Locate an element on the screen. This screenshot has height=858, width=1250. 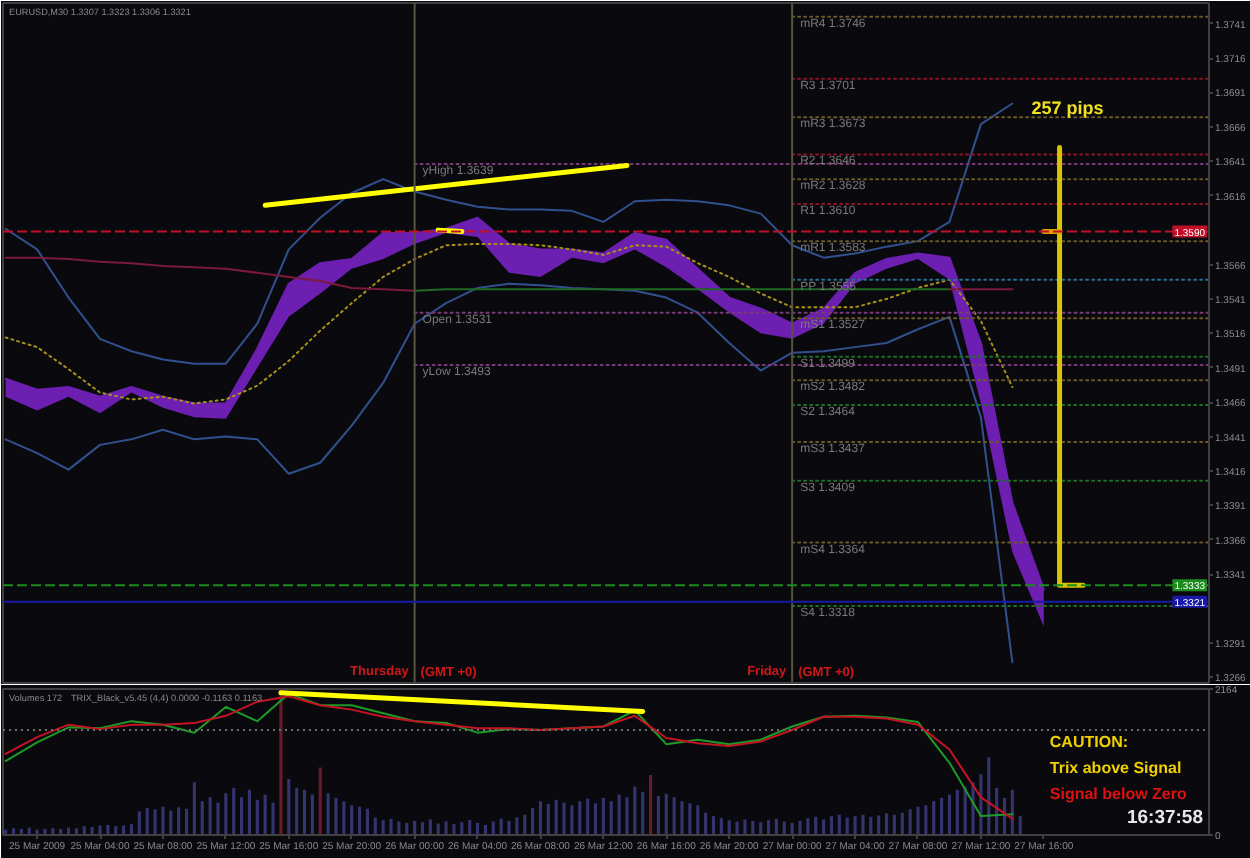
annotation: CAUTION: is located at coordinates (1089, 742).